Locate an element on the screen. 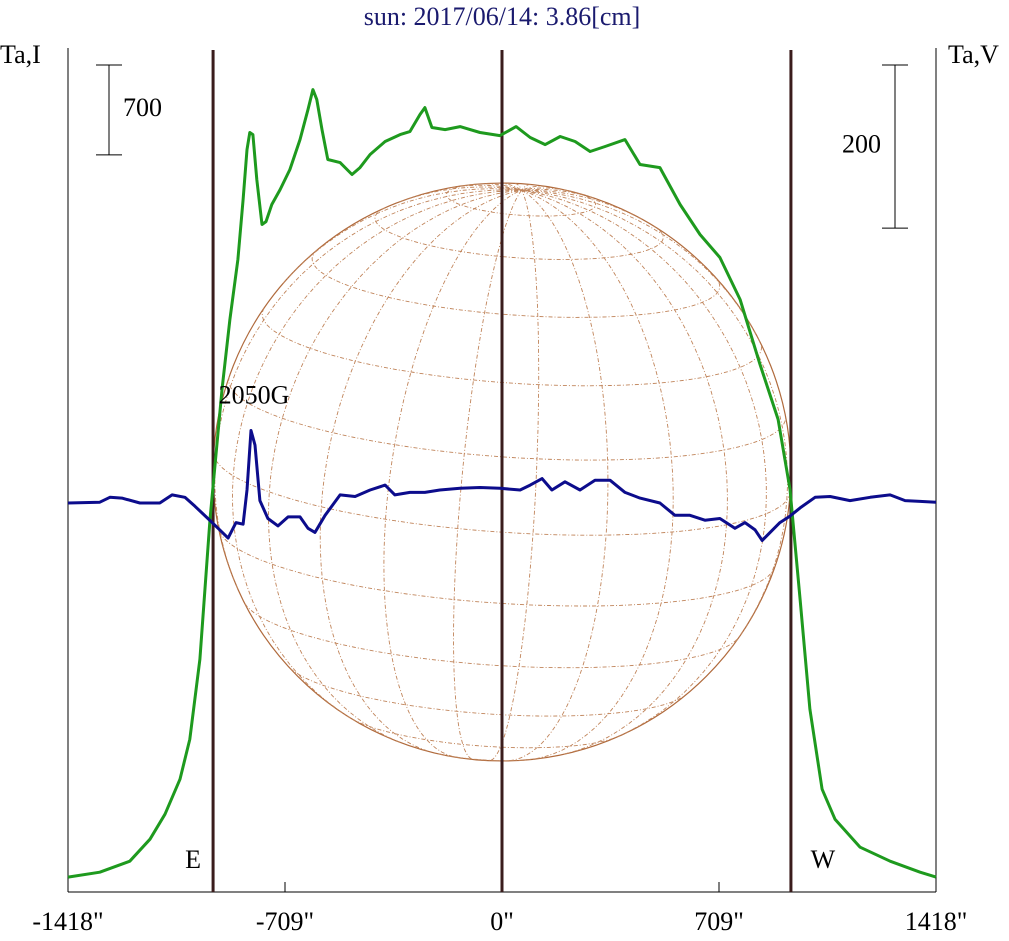 The width and height of the screenshot is (1009, 941). y2-axis-label: Ta,V is located at coordinates (973, 54).